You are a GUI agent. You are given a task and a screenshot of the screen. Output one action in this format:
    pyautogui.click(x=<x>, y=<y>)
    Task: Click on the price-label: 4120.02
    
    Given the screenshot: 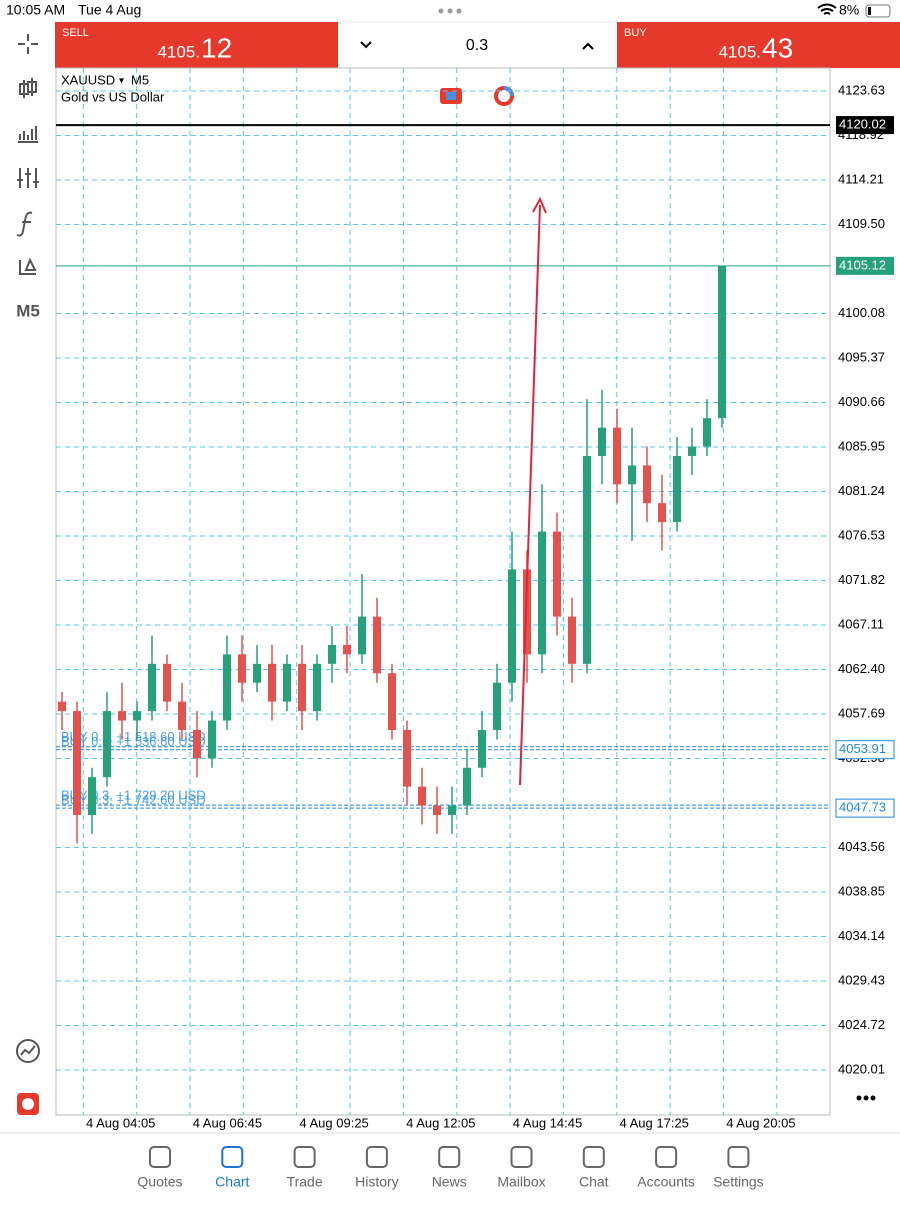 What is the action you would take?
    pyautogui.click(x=862, y=124)
    